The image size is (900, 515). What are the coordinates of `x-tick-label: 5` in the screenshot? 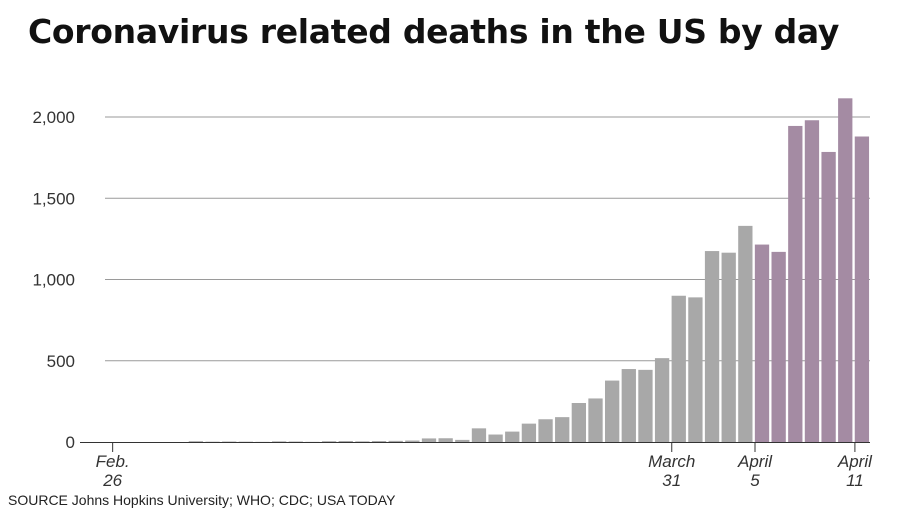 It's located at (755, 480).